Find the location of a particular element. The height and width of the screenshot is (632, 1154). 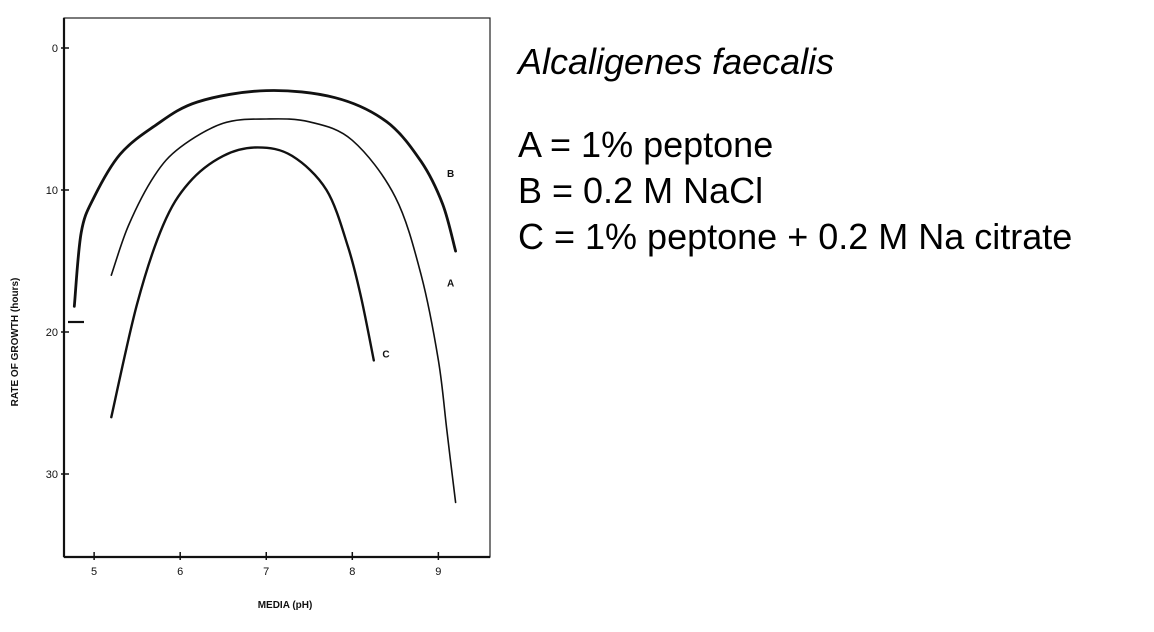

y-tick-label-10: 10 is located at coordinates (52, 191).